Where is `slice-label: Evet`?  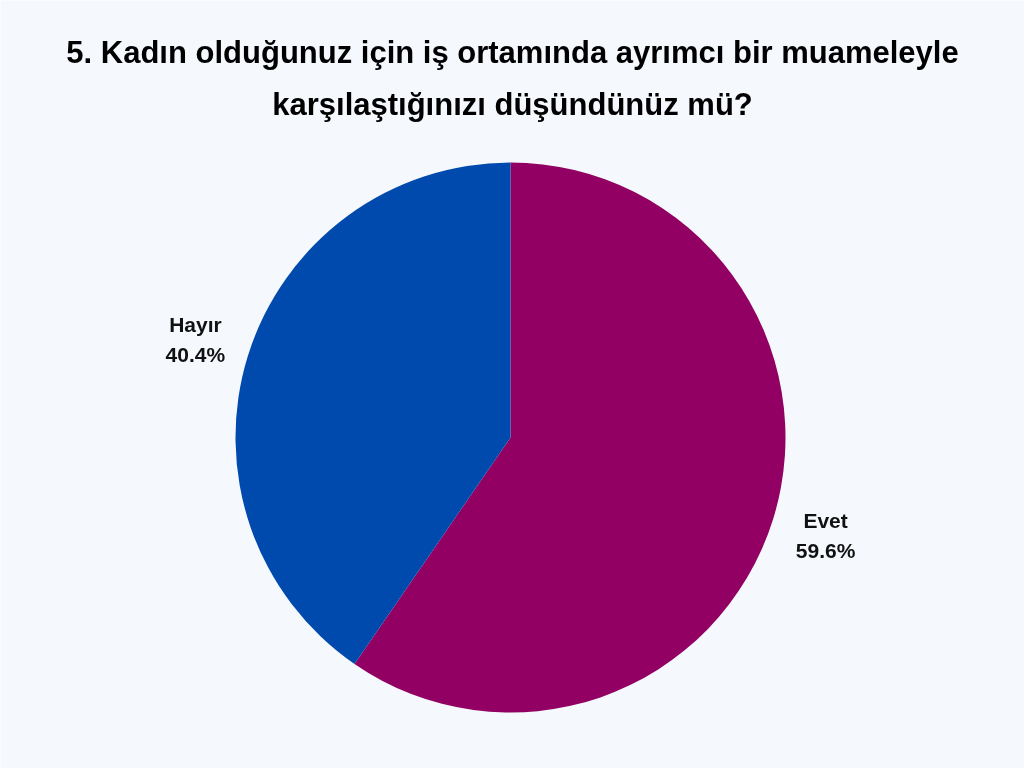 slice-label: Evet is located at coordinates (825, 521).